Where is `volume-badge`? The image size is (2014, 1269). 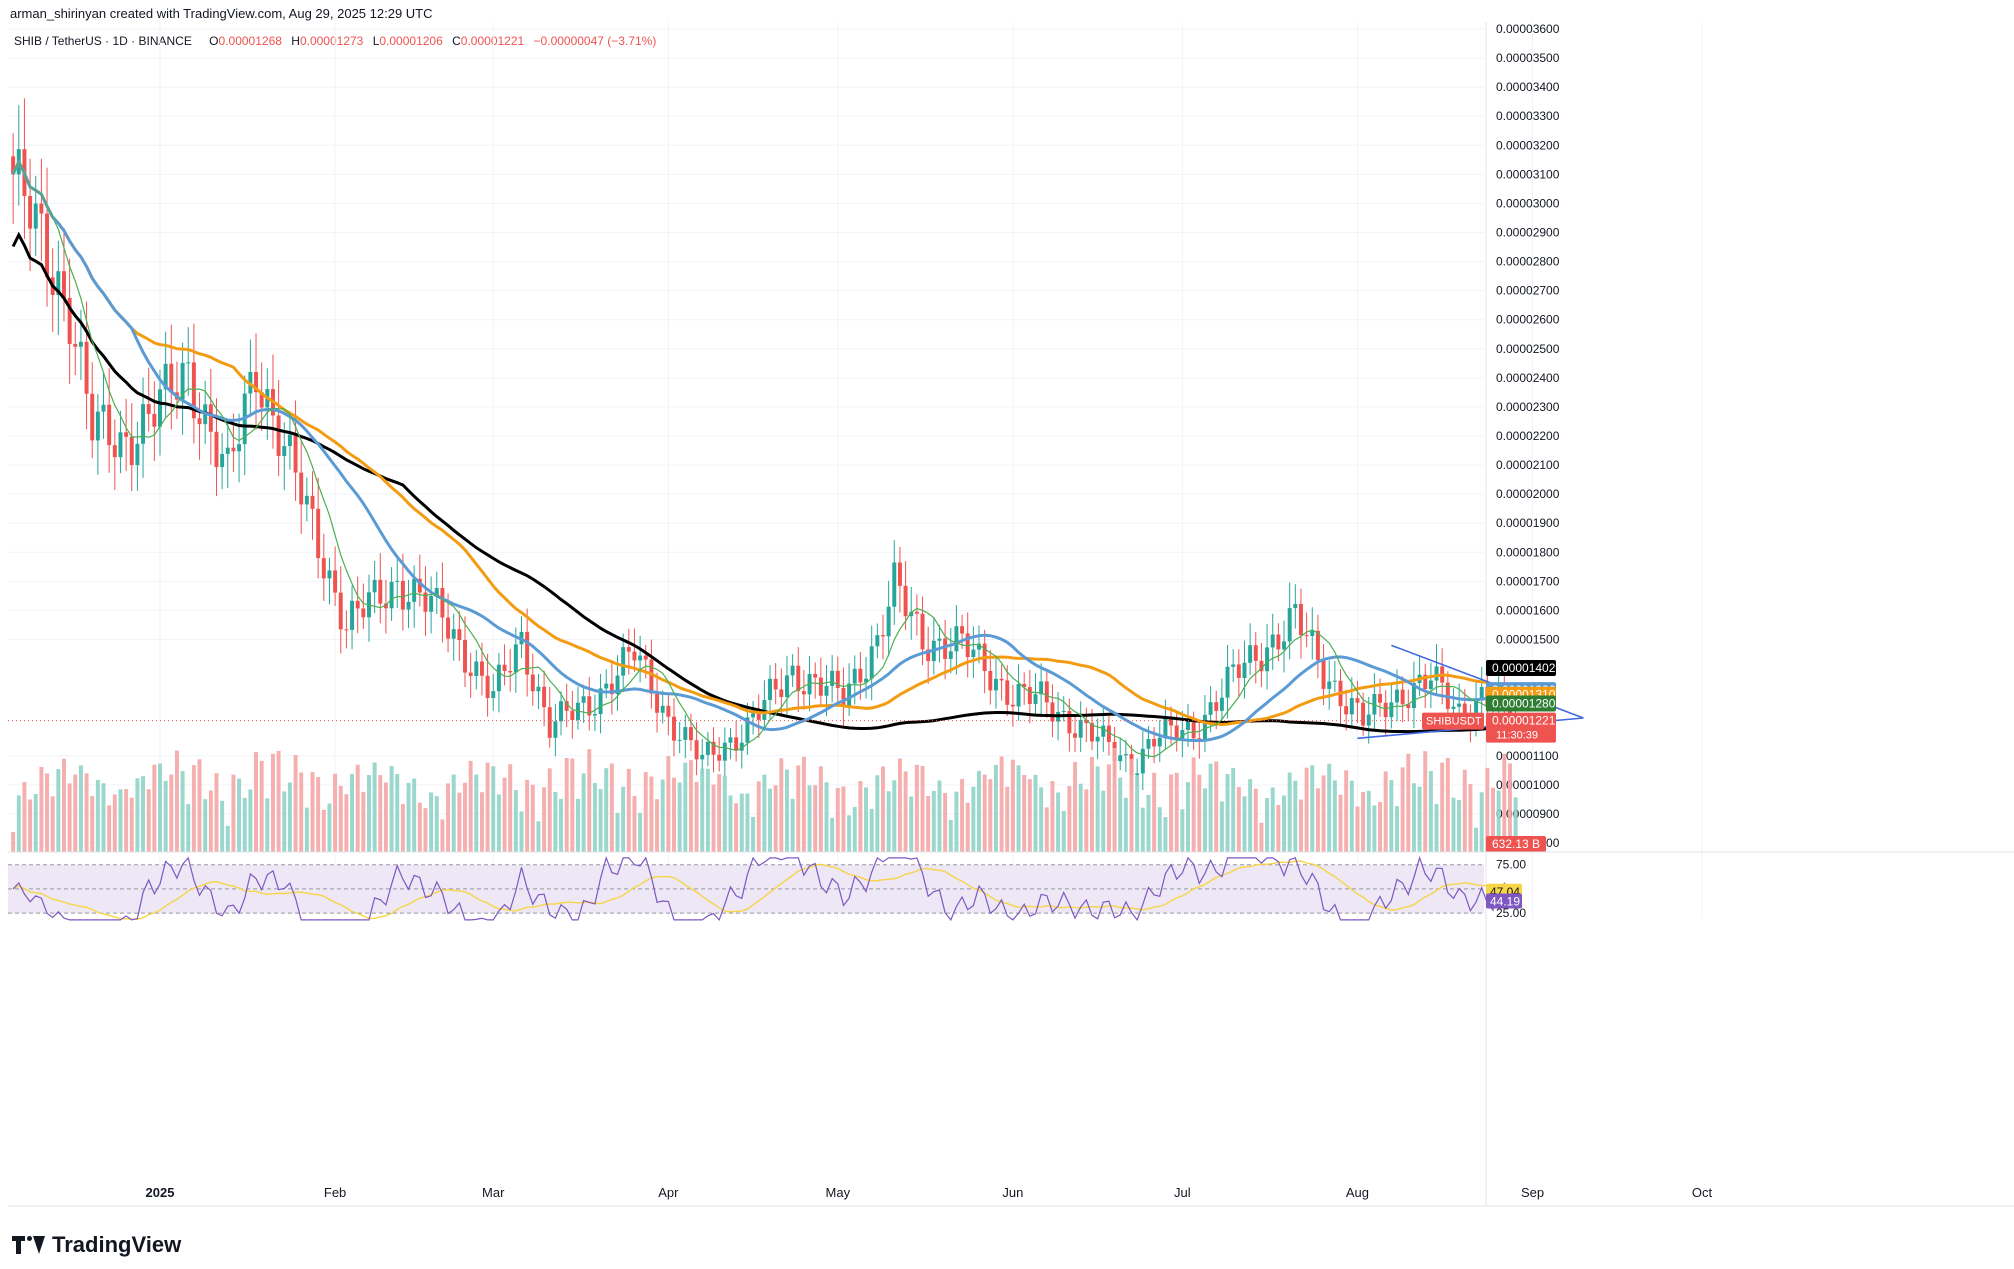 volume-badge is located at coordinates (1516, 844).